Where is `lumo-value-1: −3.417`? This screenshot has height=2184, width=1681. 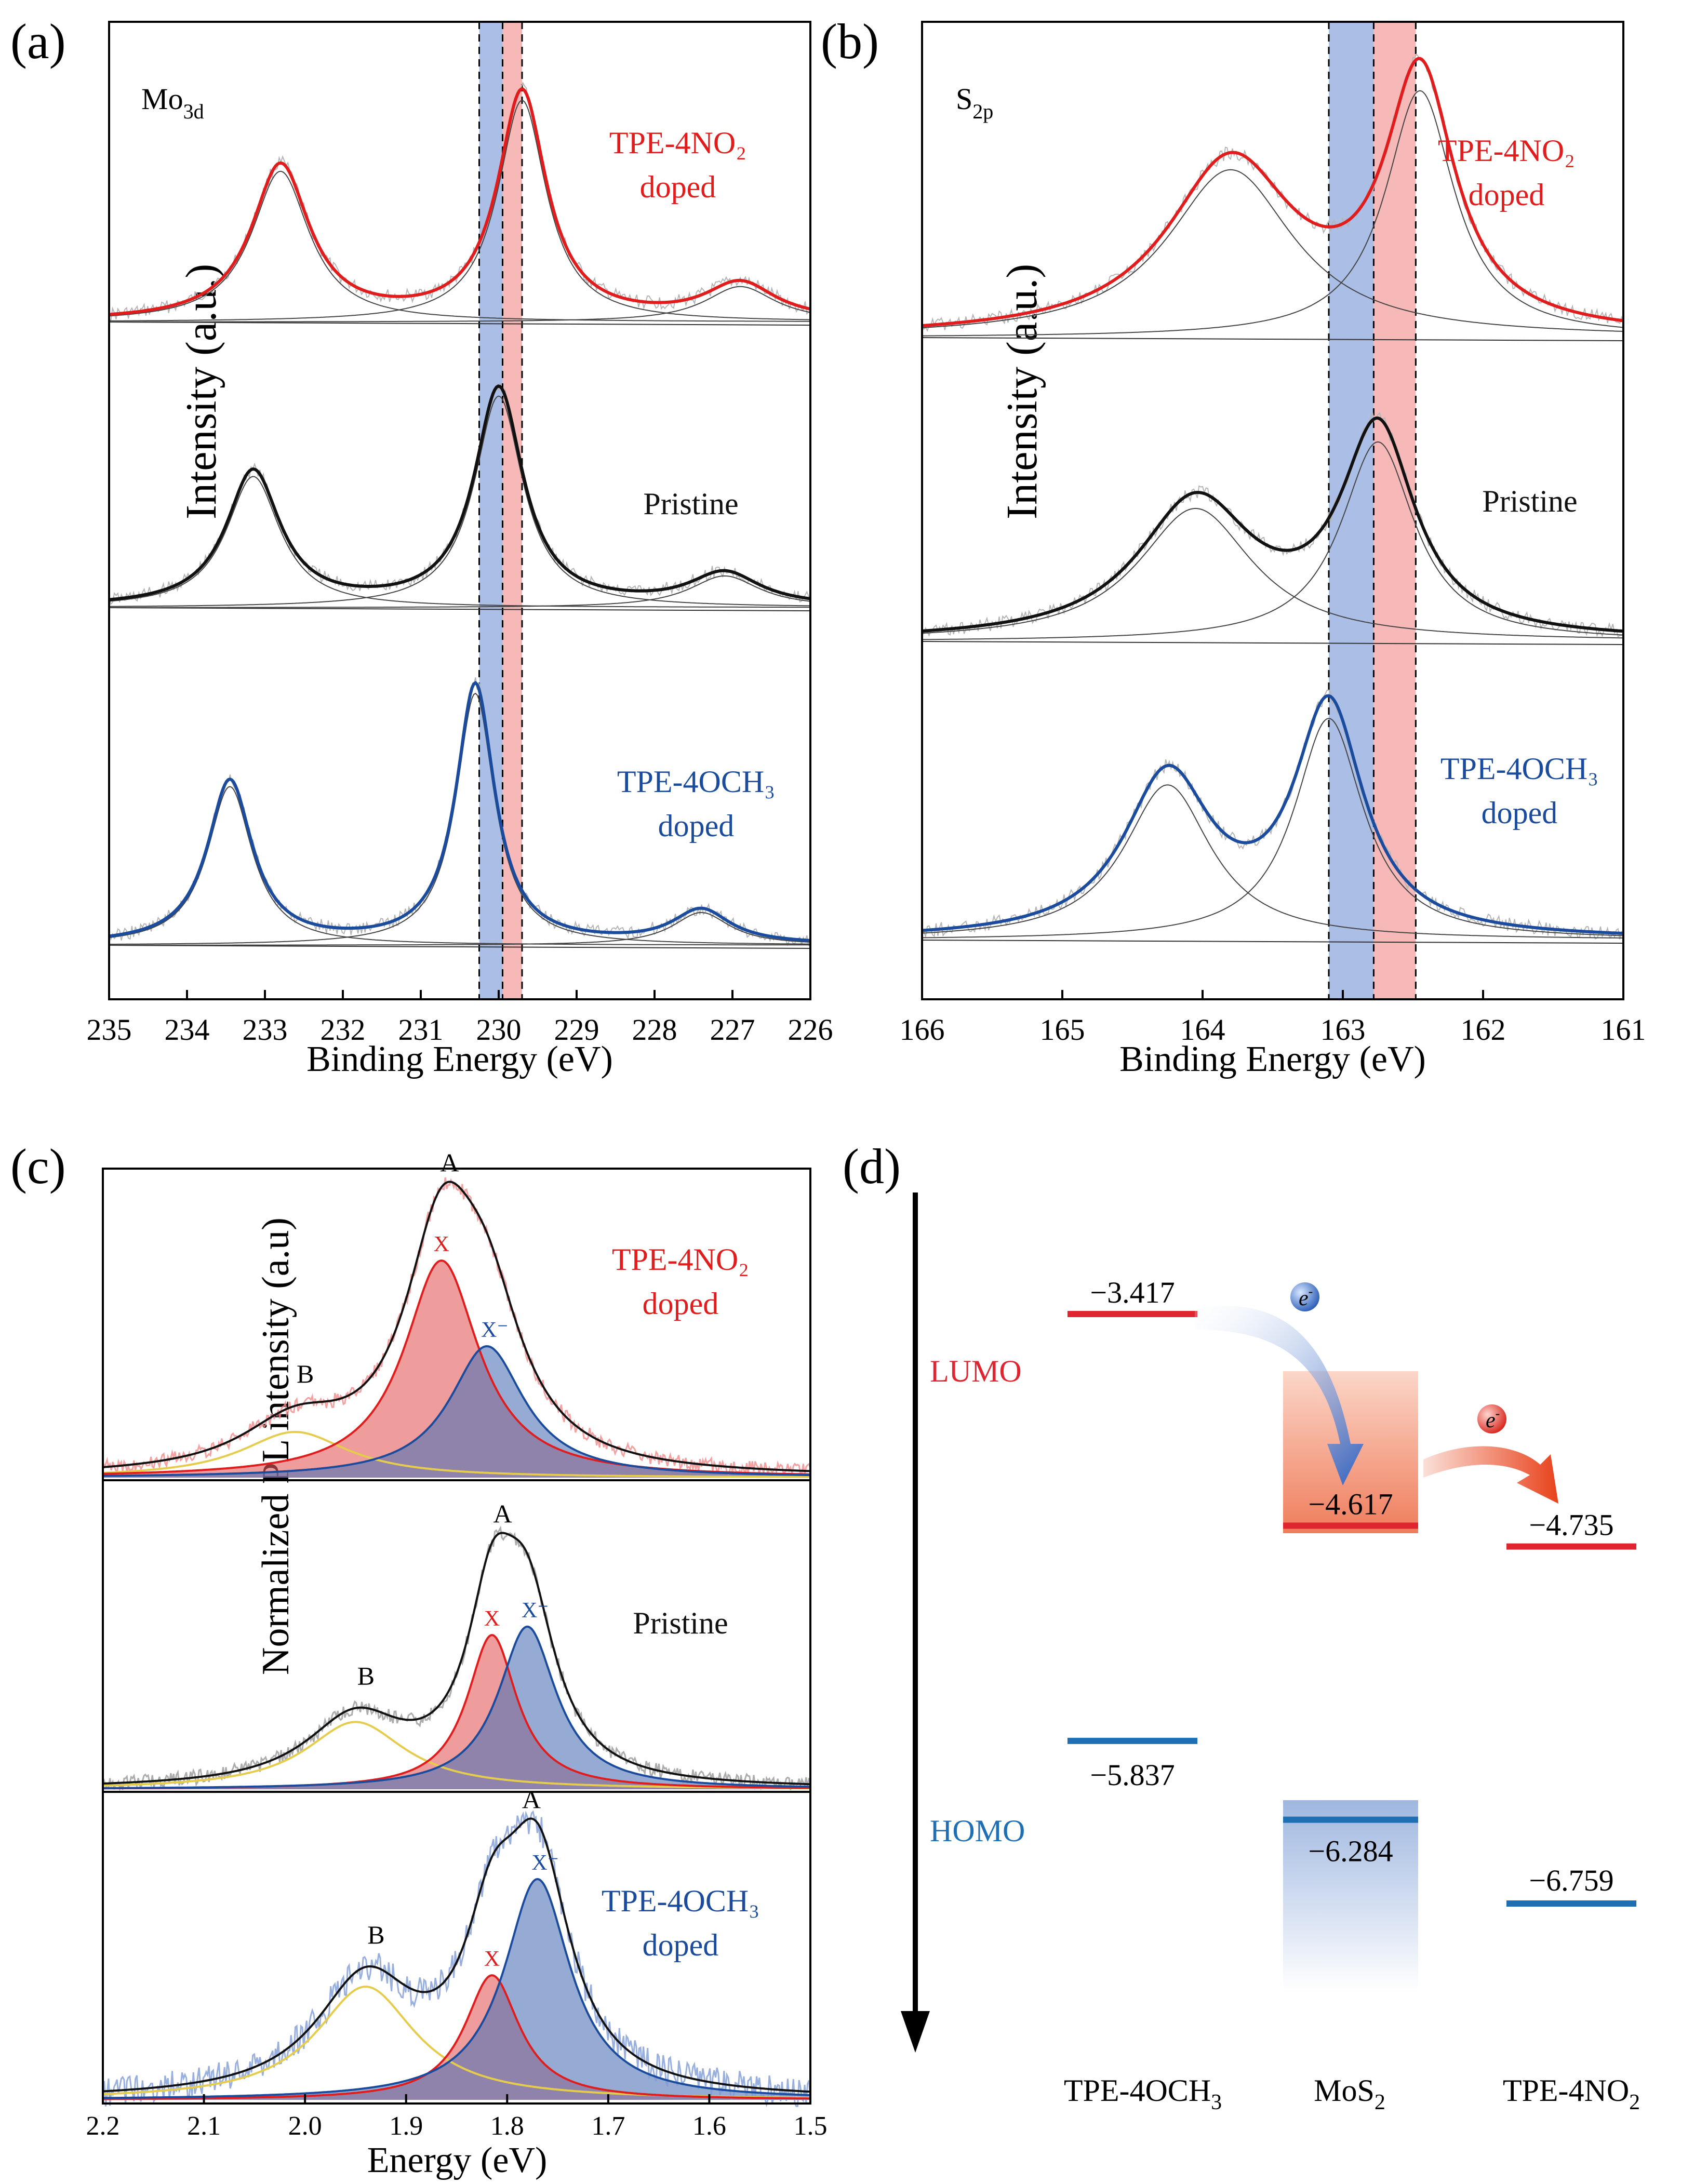 lumo-value-1: −3.417 is located at coordinates (1133, 1292).